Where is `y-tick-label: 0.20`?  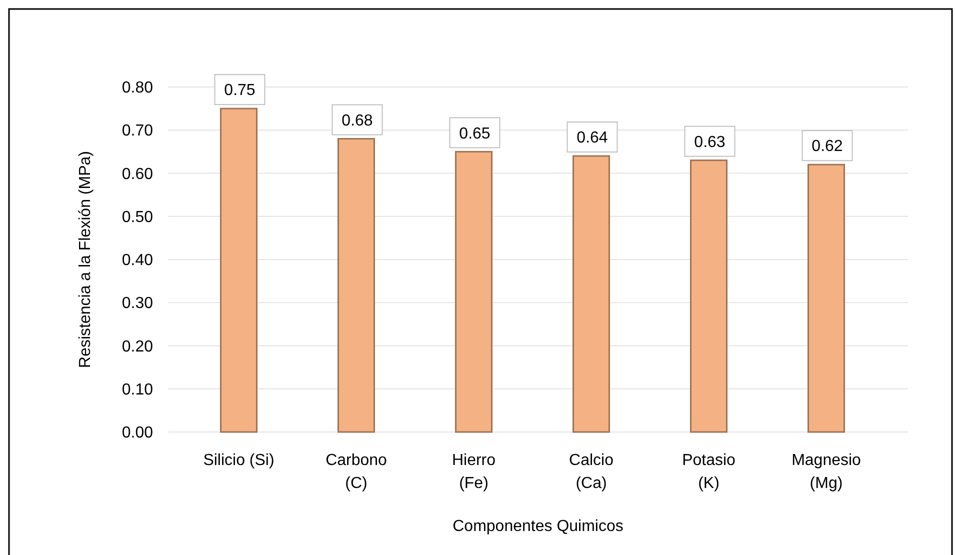
y-tick-label: 0.20 is located at coordinates (138, 347).